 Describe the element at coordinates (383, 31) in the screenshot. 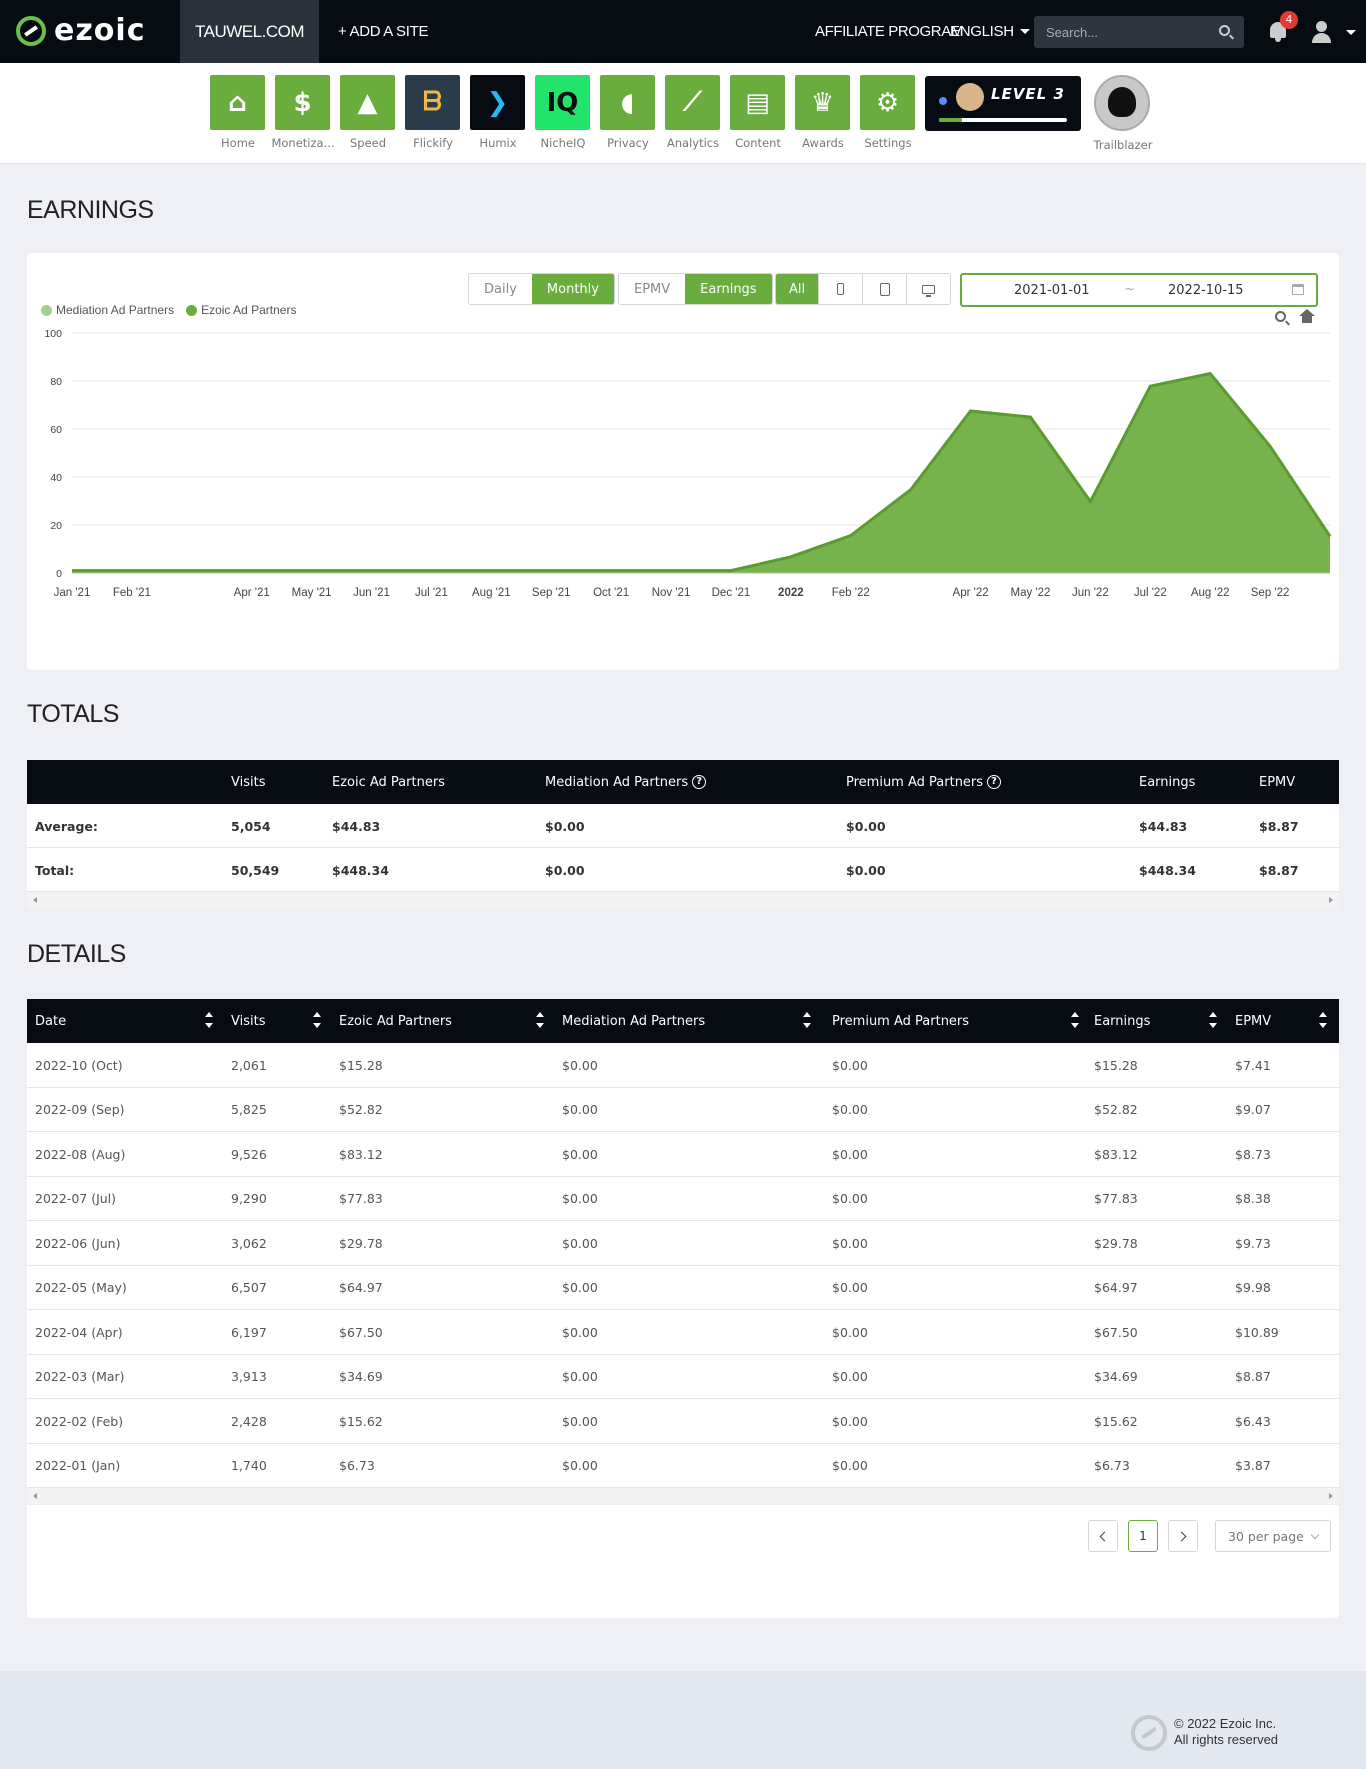

I see `add-site-link: + ADD A SITE` at that location.